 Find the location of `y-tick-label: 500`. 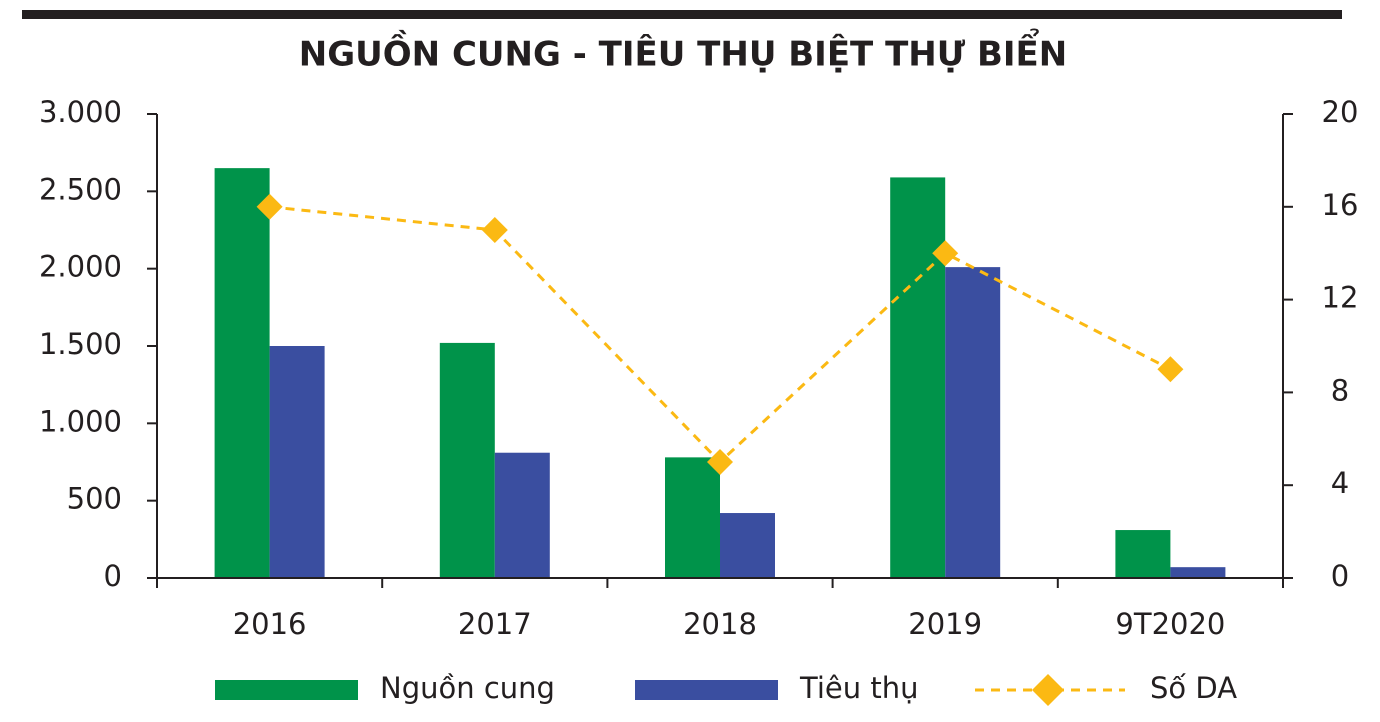

y-tick-label: 500 is located at coordinates (94, 499).